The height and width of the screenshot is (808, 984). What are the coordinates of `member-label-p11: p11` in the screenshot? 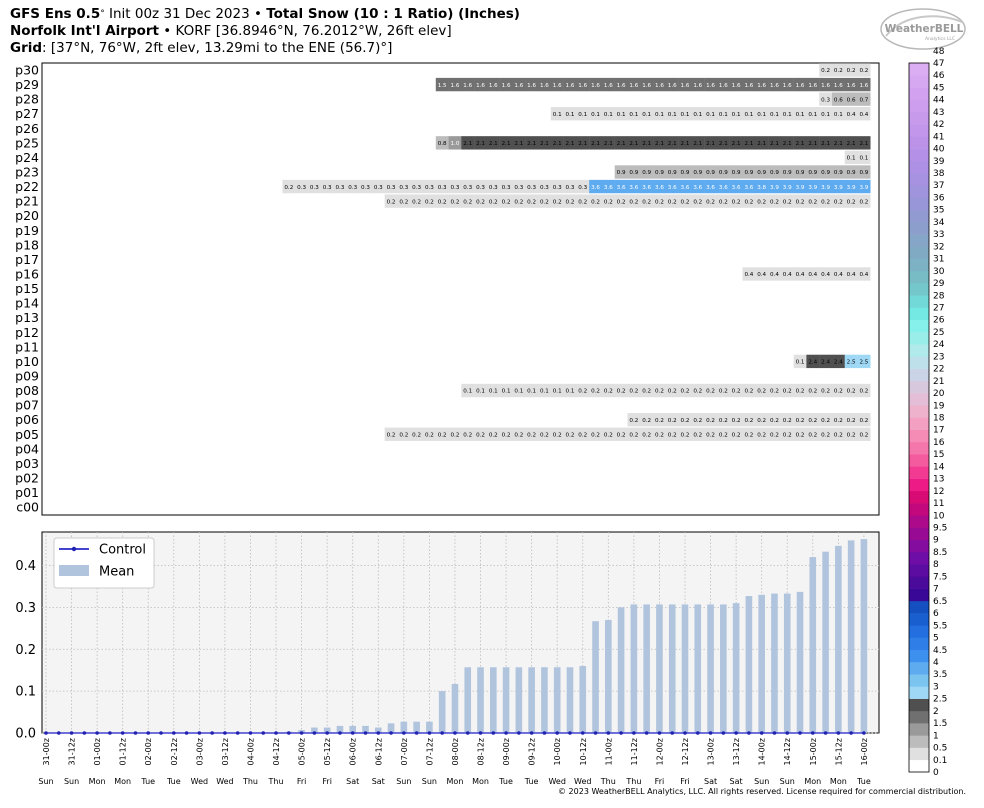 It's located at (27, 346).